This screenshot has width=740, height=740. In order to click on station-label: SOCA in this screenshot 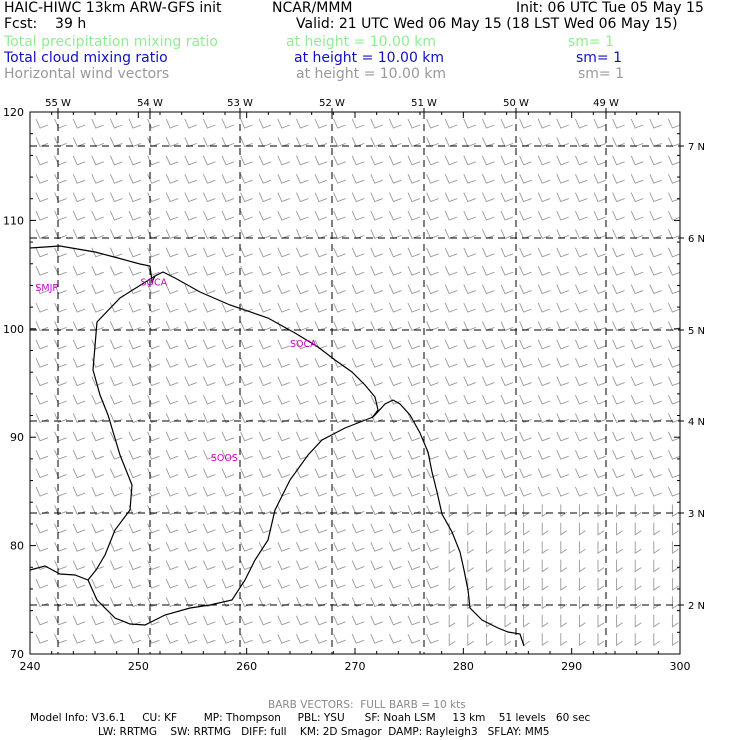, I will do `click(154, 282)`.